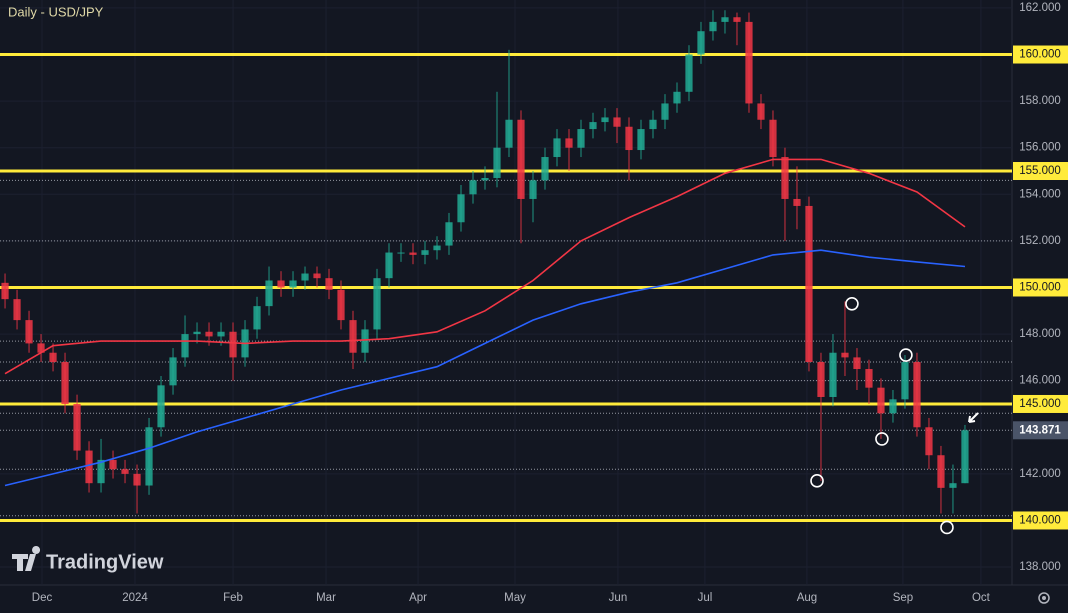 This screenshot has width=1068, height=613. What do you see at coordinates (1040, 520) in the screenshot?
I see `level-label: 140.000` at bounding box center [1040, 520].